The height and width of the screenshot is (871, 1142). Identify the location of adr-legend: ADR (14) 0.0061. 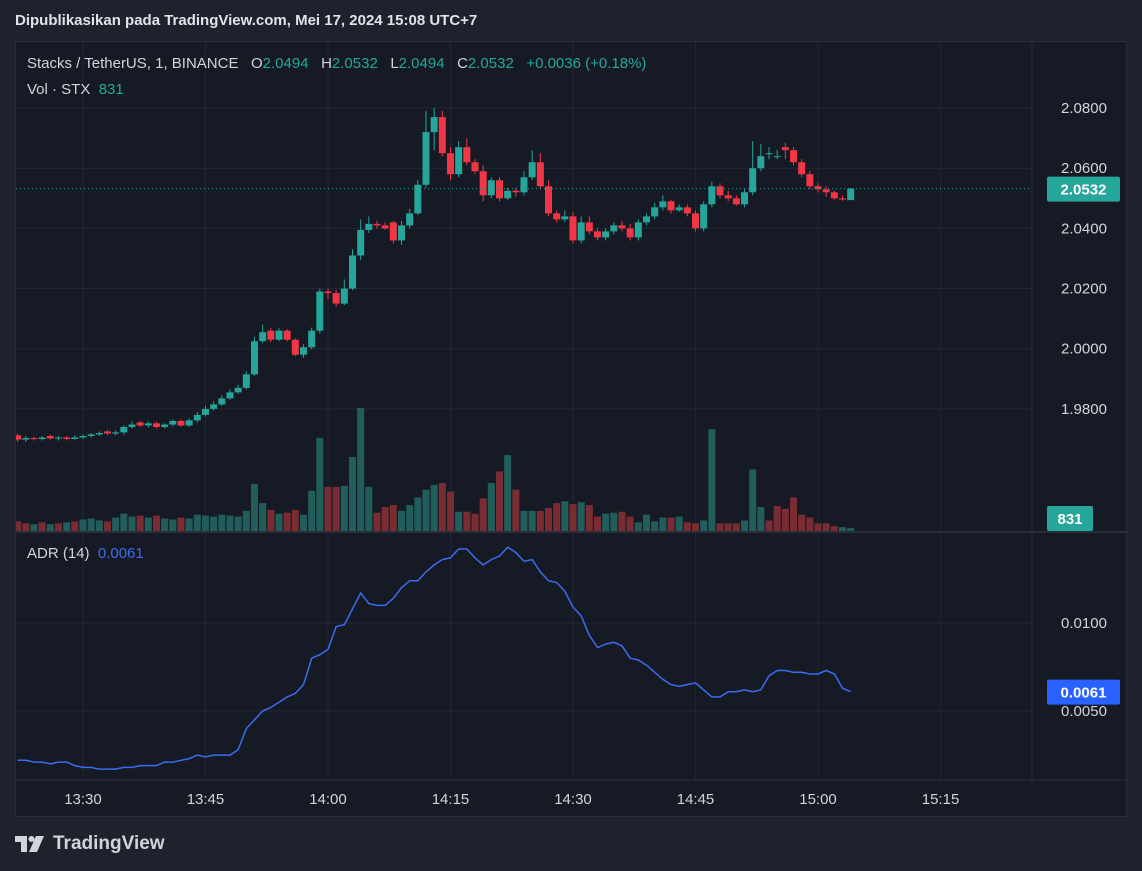
(85, 553).